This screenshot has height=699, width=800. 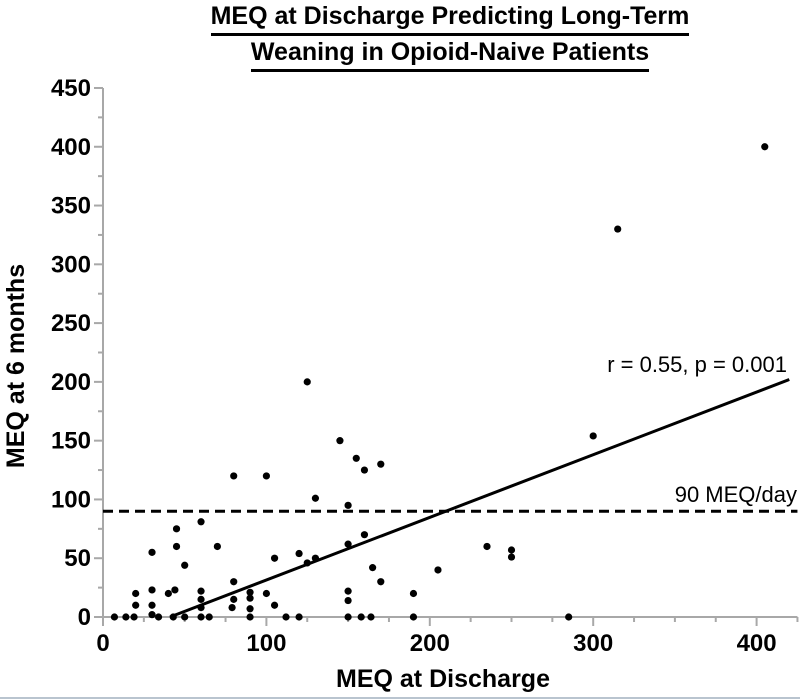 What do you see at coordinates (71, 441) in the screenshot?
I see `y-tick-label: 150` at bounding box center [71, 441].